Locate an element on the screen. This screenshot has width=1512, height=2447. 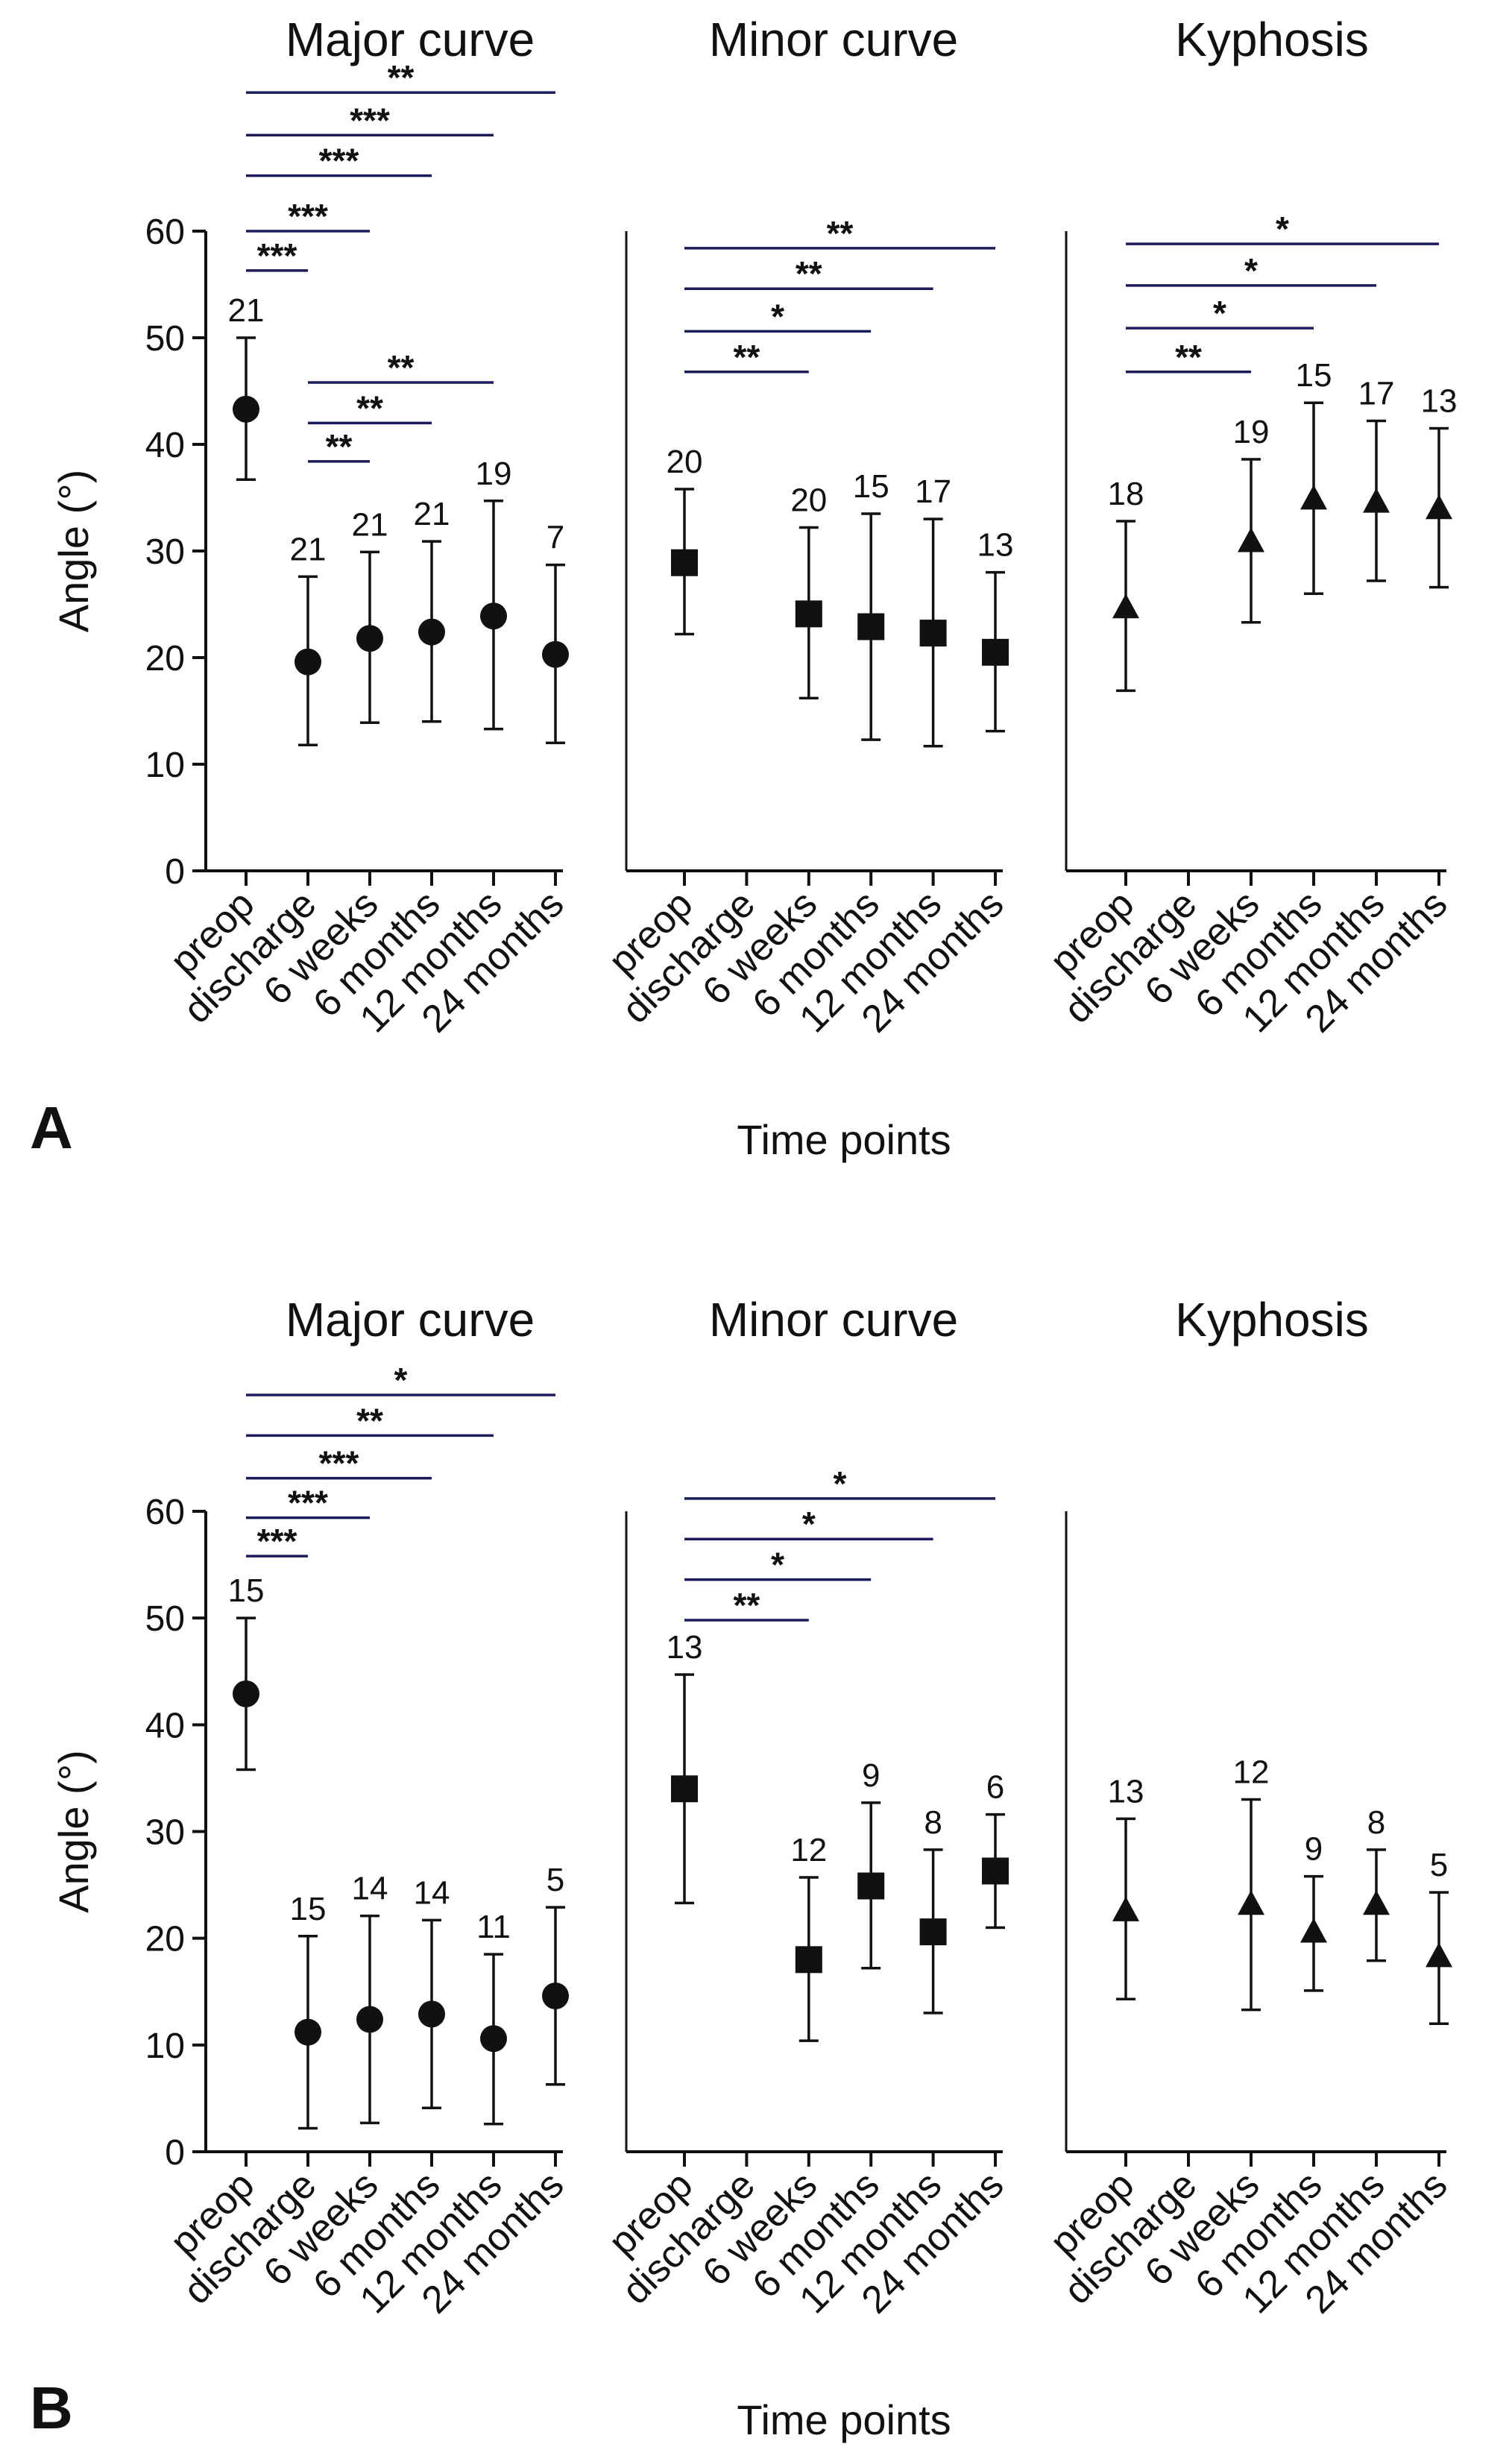
sample-size-label: 11 is located at coordinates (493, 1927).